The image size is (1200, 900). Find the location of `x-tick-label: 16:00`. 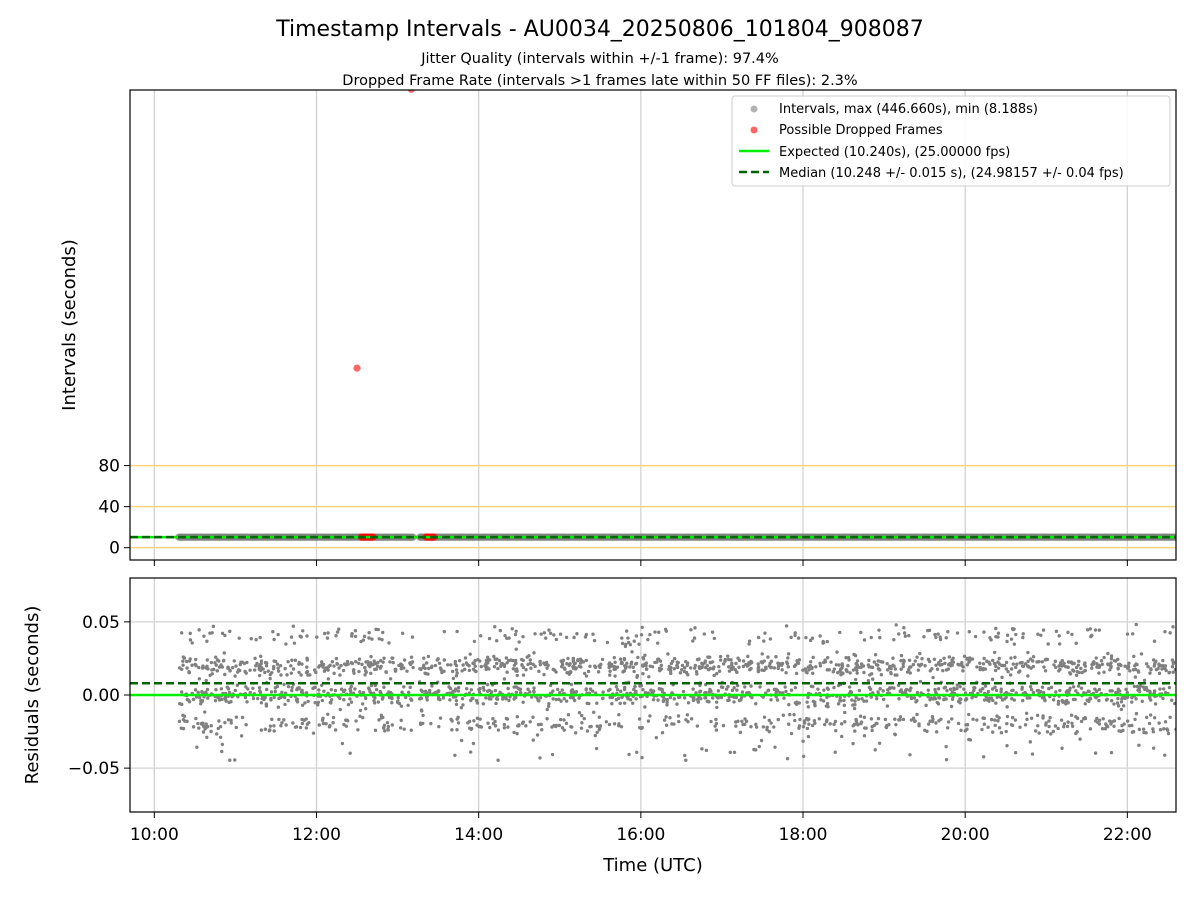

x-tick-label: 16:00 is located at coordinates (640, 835).